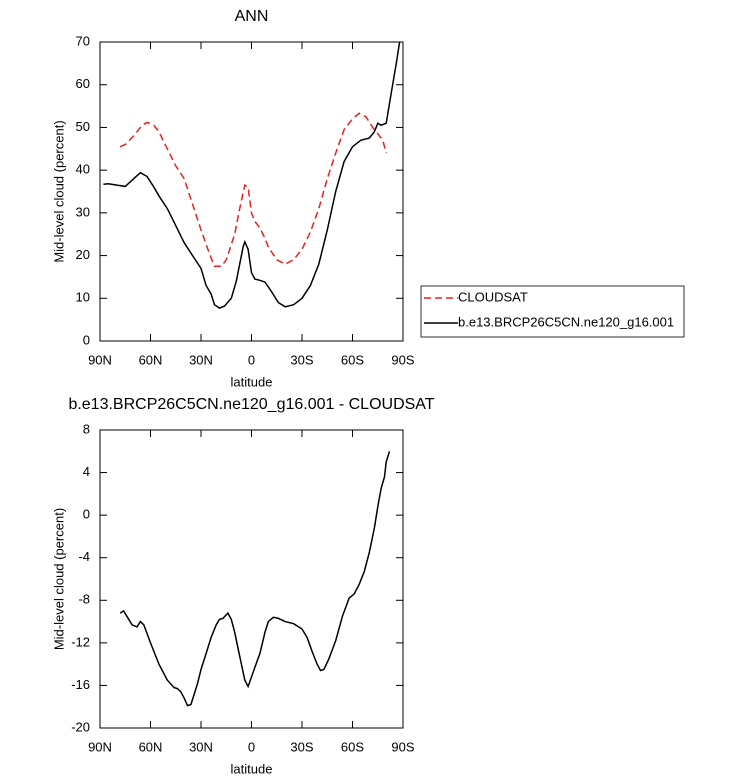  I want to click on y-tick-label: -12, so click(80, 641).